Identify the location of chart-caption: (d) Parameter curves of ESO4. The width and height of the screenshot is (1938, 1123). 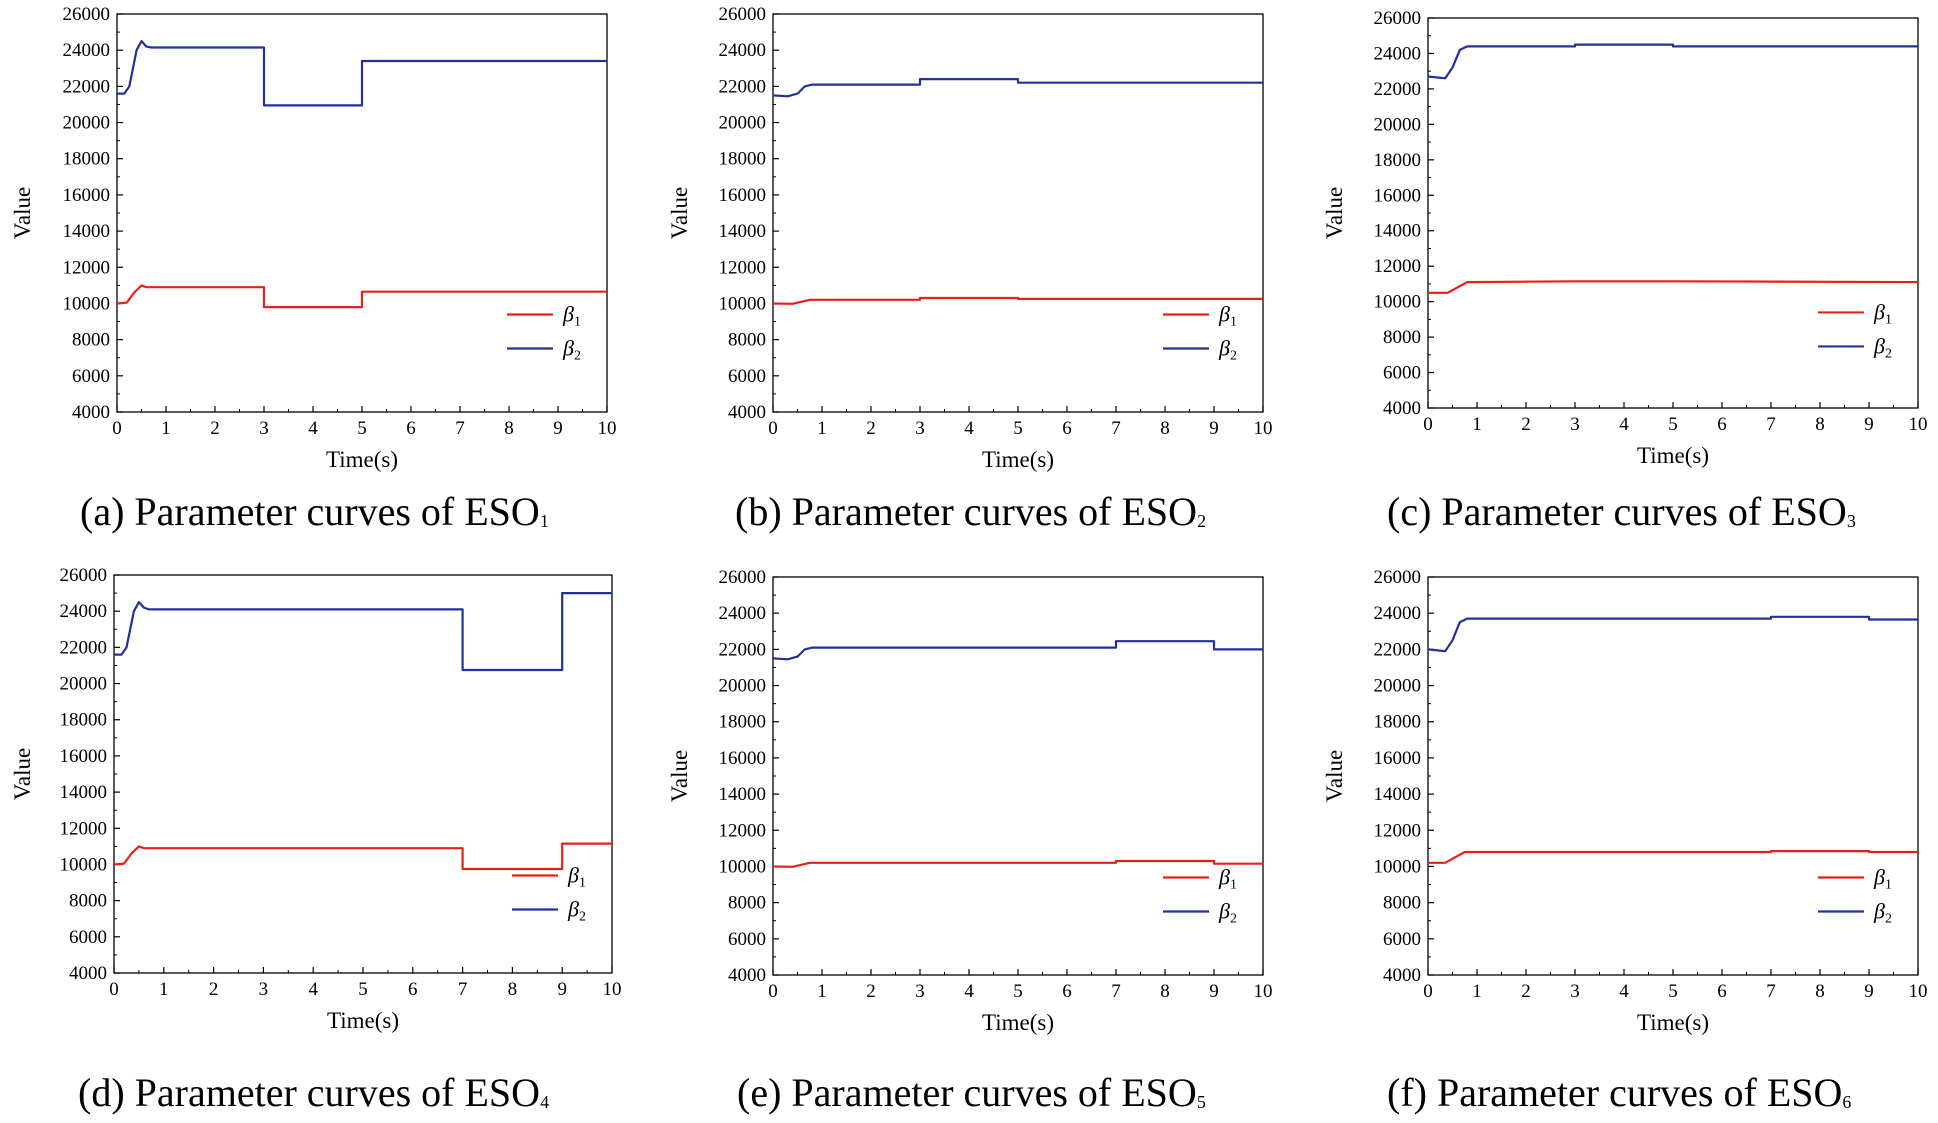
(314, 1092).